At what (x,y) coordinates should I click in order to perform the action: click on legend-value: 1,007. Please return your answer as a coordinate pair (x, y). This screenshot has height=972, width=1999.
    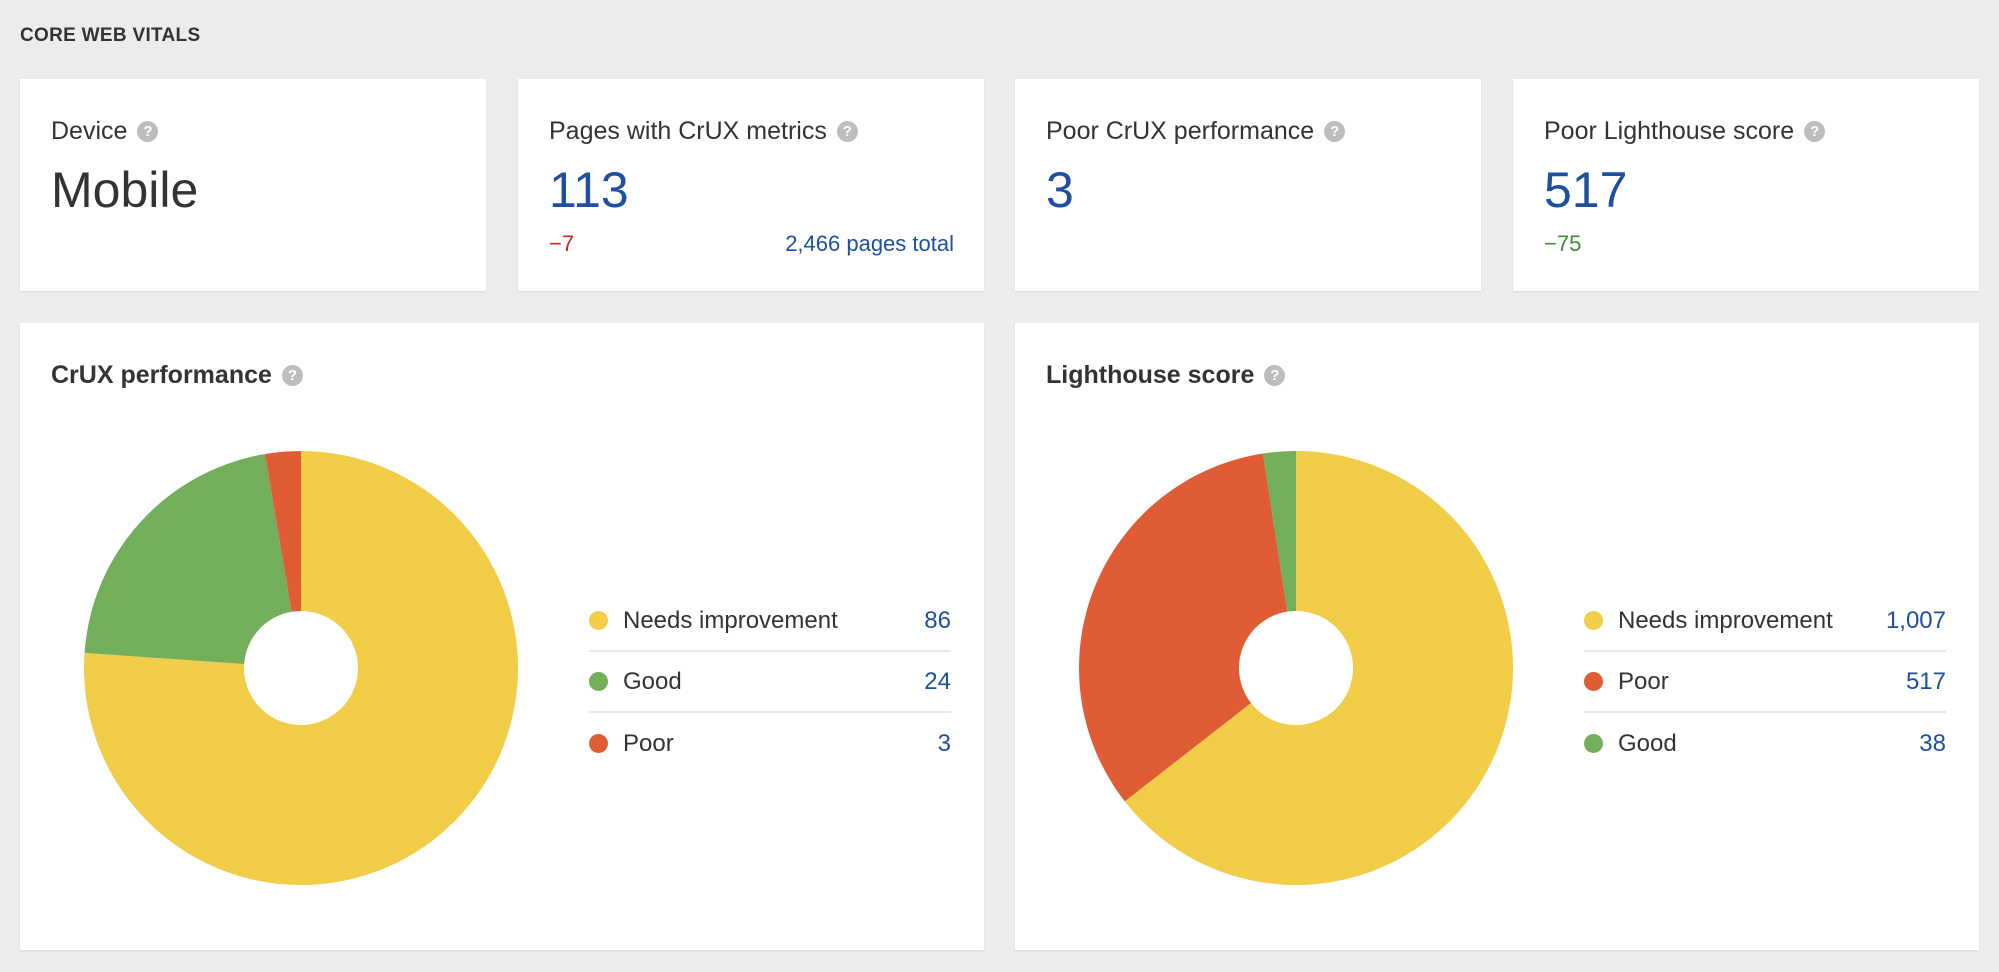
    Looking at the image, I should click on (1915, 620).